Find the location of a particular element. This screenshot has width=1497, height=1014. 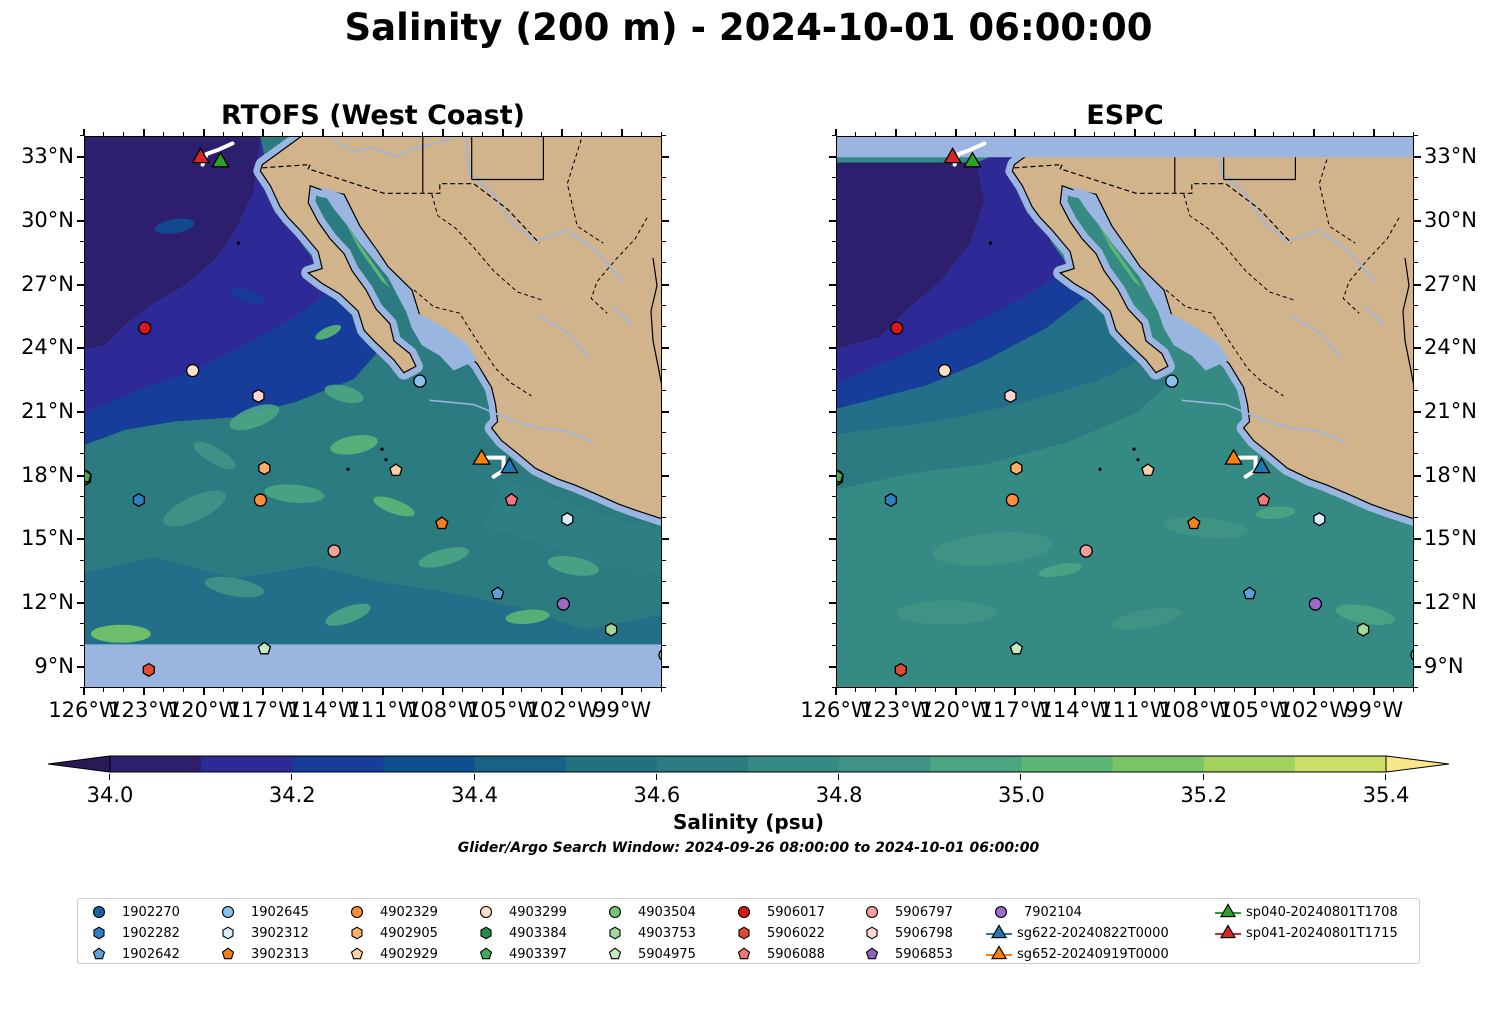

lat-tick-label: 30°N is located at coordinates (1450, 219).